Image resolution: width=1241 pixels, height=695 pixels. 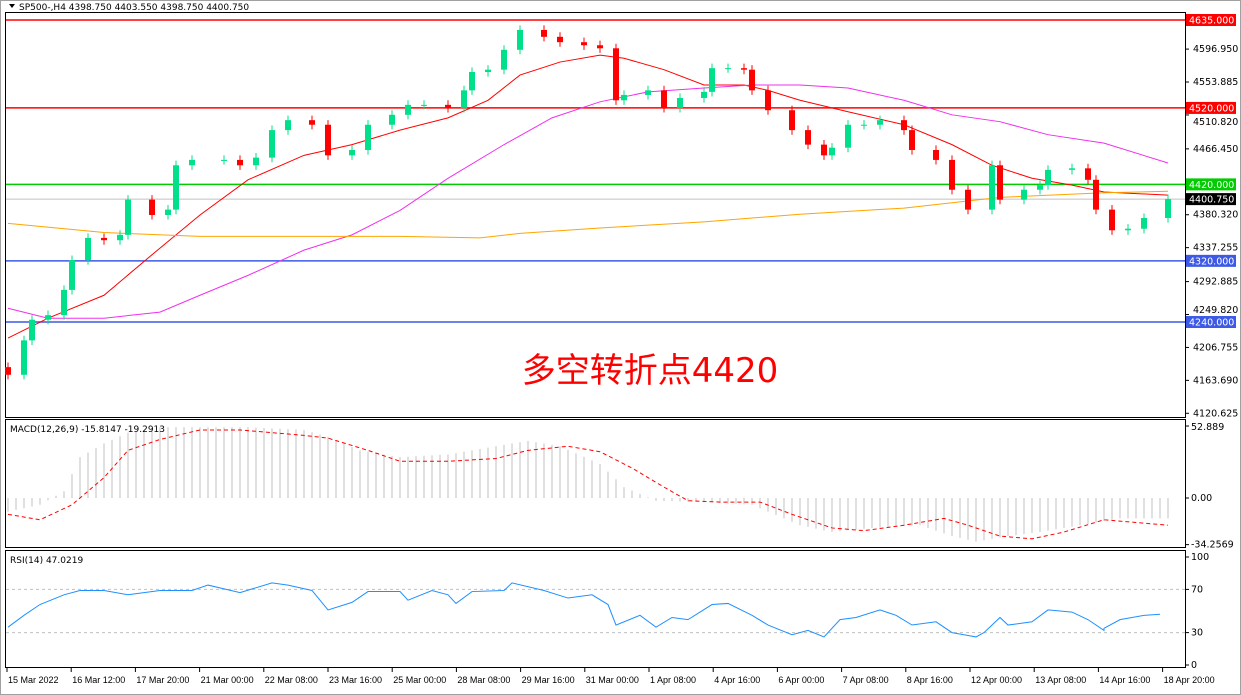 What do you see at coordinates (1189, 680) in the screenshot?
I see `x-tick-label: 18 Apr 20:00` at bounding box center [1189, 680].